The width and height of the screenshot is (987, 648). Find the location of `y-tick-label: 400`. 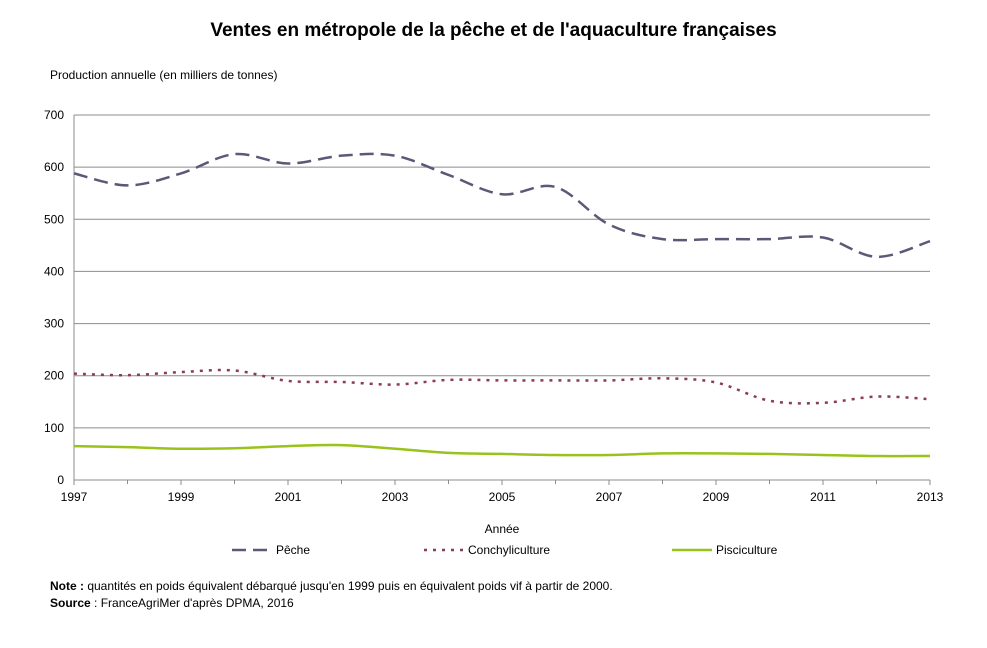

y-tick-label: 400 is located at coordinates (54, 271).